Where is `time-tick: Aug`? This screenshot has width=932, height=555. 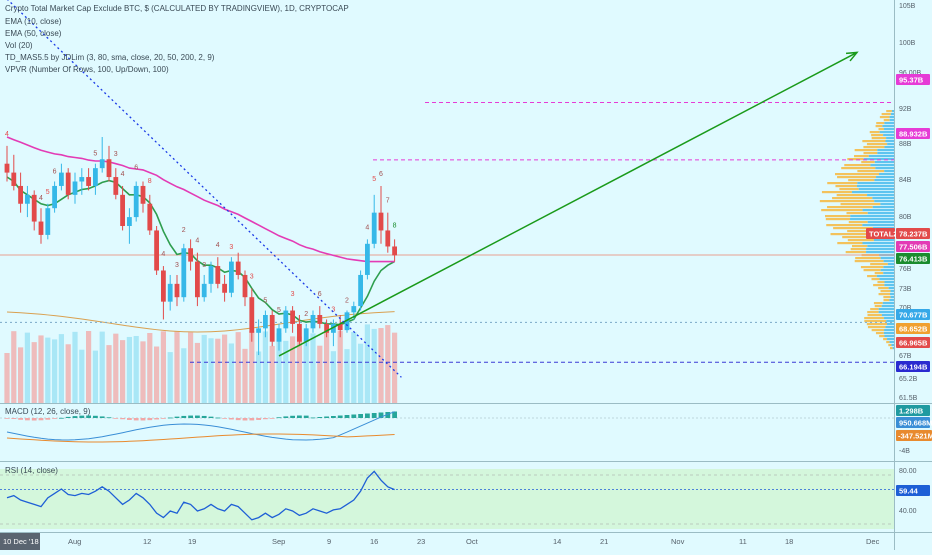
time-tick: Aug is located at coordinates (74, 541).